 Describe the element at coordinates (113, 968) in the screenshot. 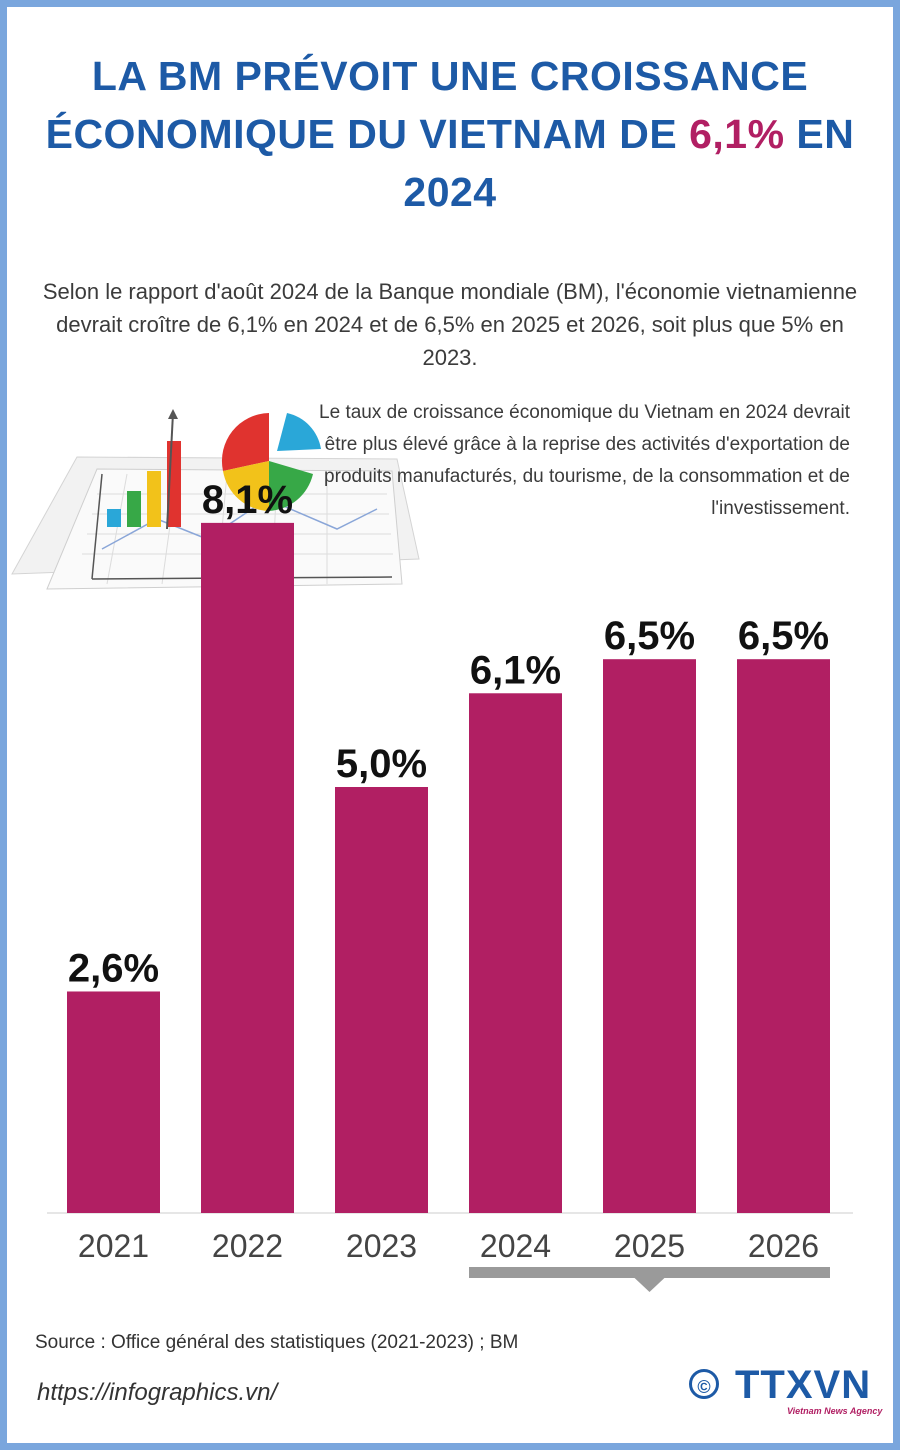

I see `value-label-2021: 2,6%` at that location.